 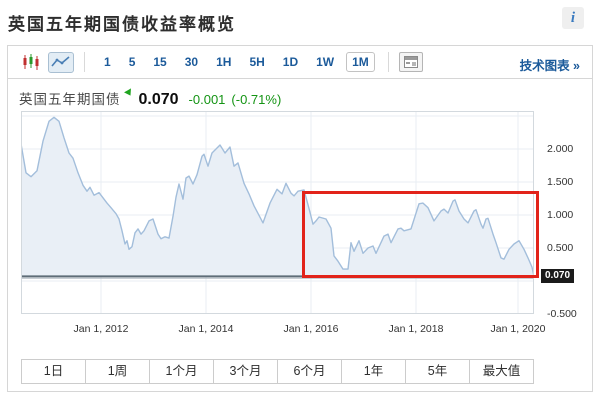 What do you see at coordinates (128, 93) in the screenshot?
I see `down-arrow-icon` at bounding box center [128, 93].